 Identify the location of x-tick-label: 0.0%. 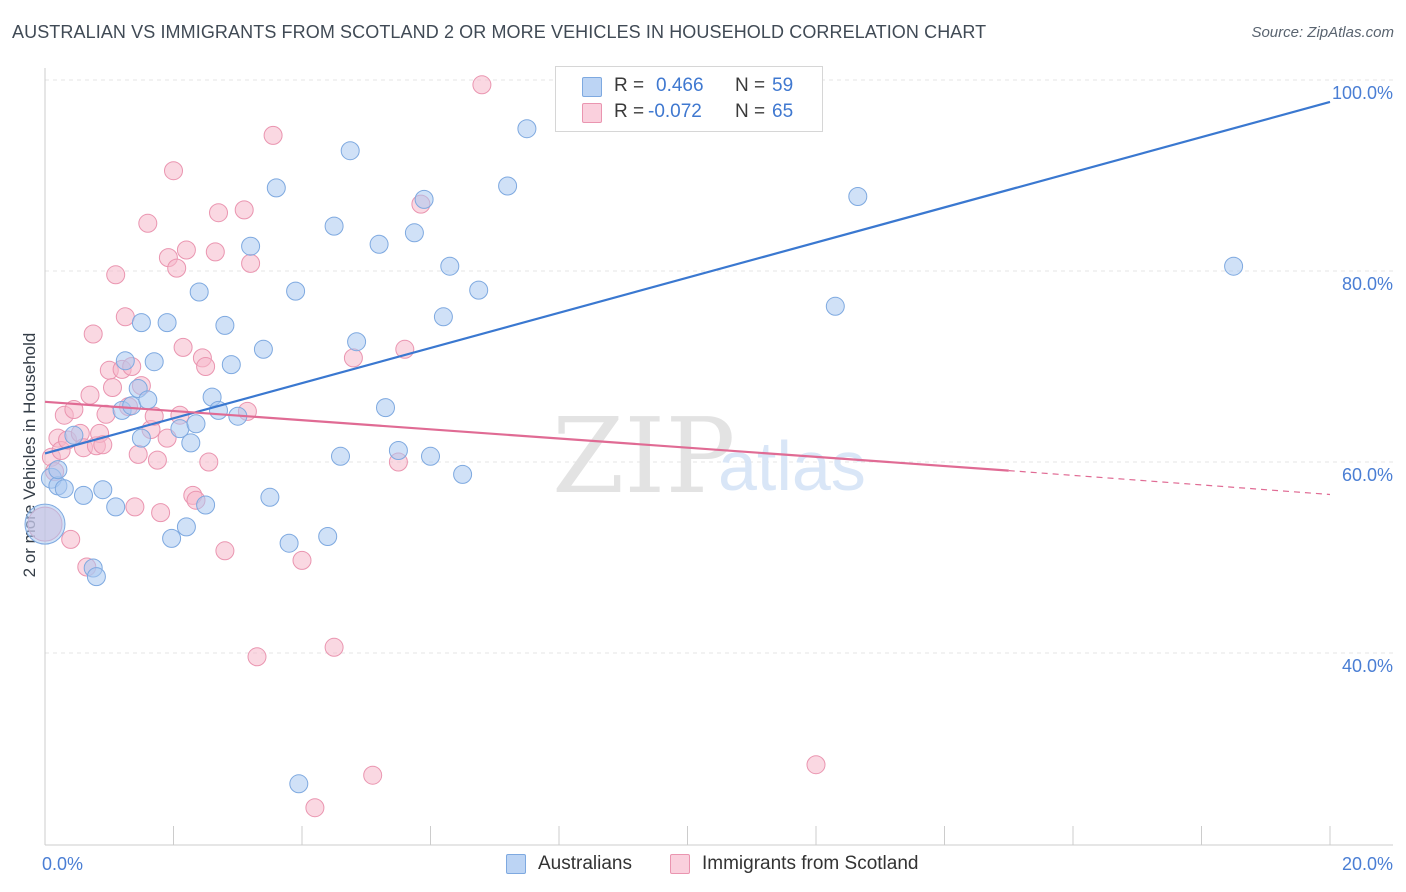
(62, 864).